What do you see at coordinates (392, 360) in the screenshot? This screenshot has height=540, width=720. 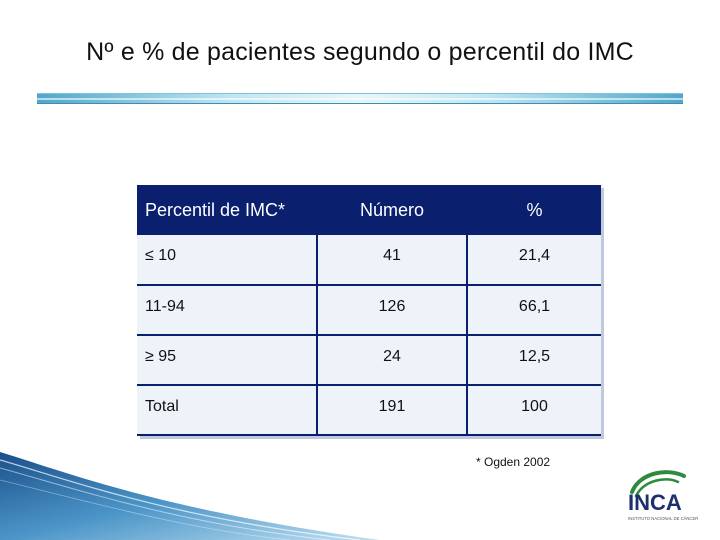 I see `cell-numero: 24` at bounding box center [392, 360].